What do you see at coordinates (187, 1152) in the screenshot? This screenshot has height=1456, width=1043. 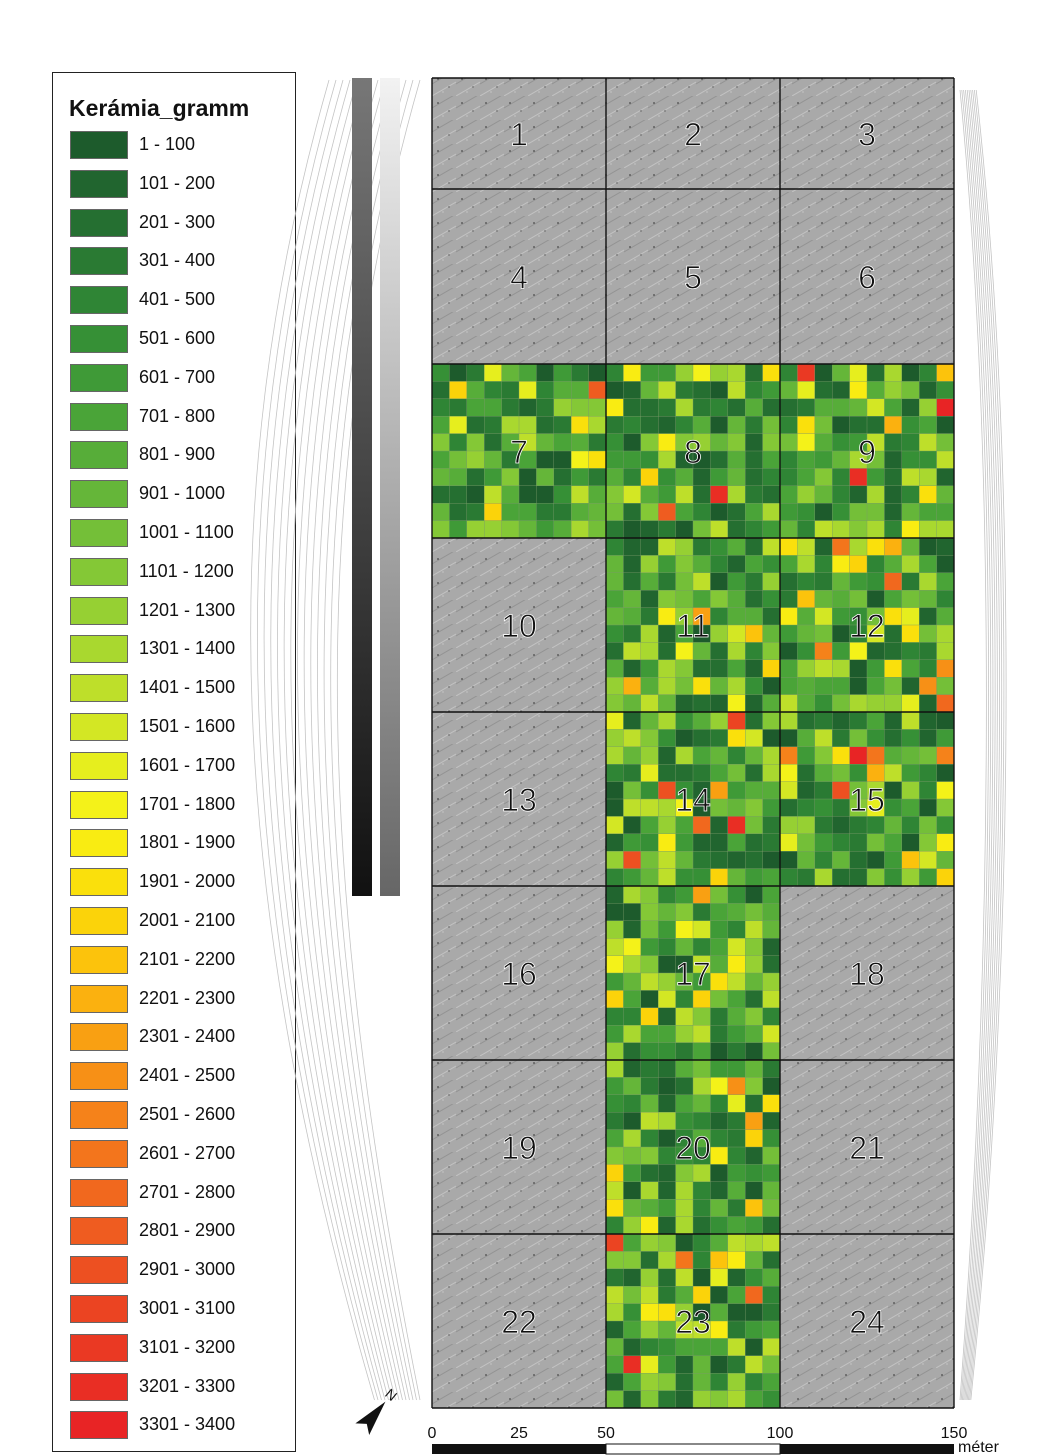 I see `legend-label: 2601 - 2700` at bounding box center [187, 1152].